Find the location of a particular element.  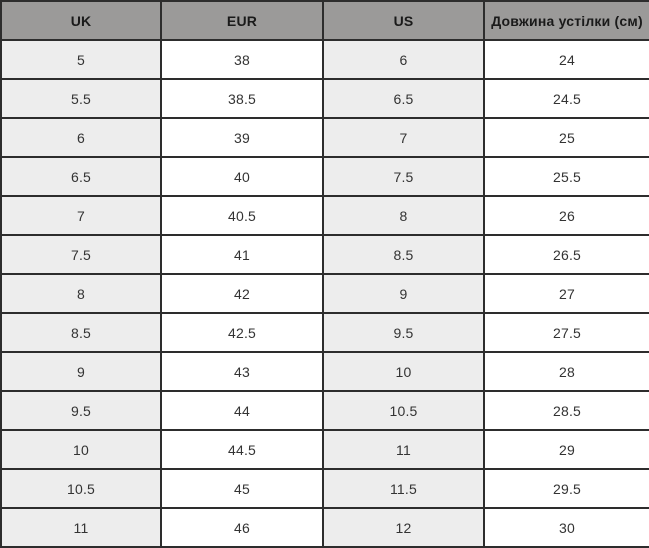

table-cell: 46 is located at coordinates (242, 527).